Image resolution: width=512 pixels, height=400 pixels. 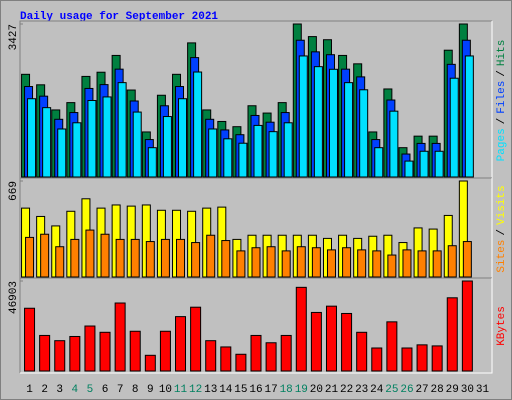 I want to click on x-tick-label: 21, so click(x=332, y=390).